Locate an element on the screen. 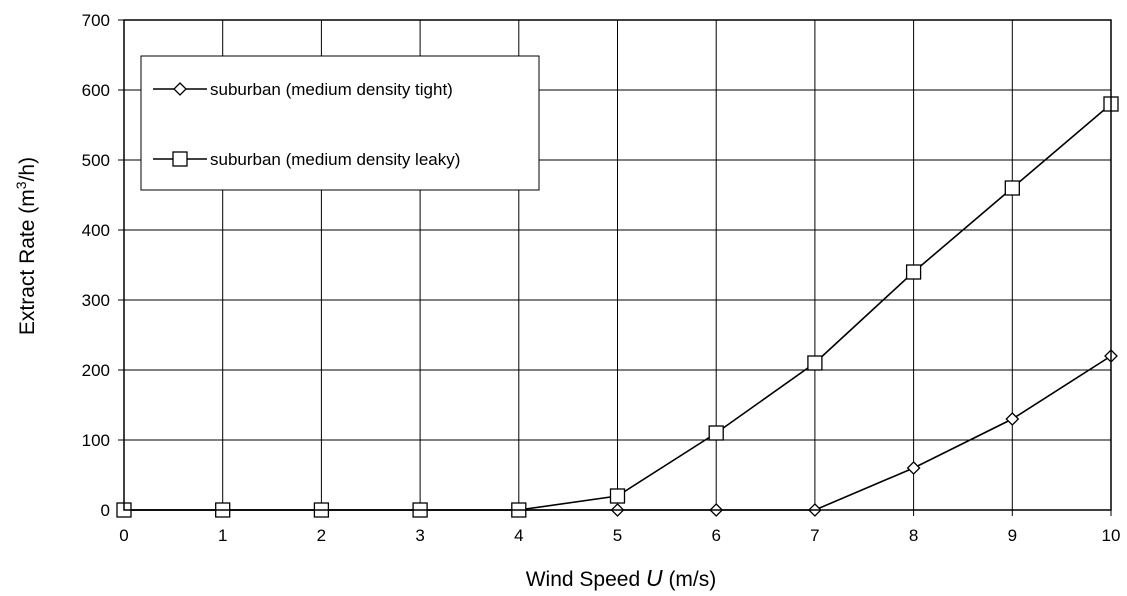 The width and height of the screenshot is (1127, 596). y-tick-label: 300 is located at coordinates (96, 300).